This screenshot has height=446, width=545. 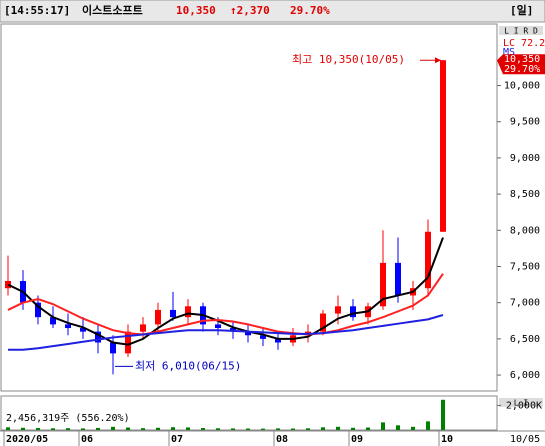 What do you see at coordinates (87, 439) in the screenshot?
I see `x-tick-label: 06` at bounding box center [87, 439].